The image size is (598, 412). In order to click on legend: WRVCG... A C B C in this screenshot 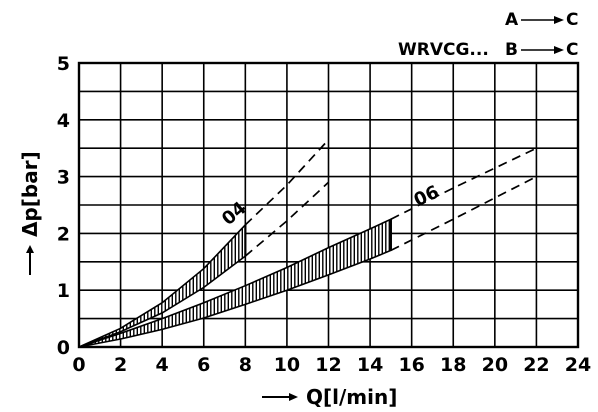, I will do `click(488, 35)`.